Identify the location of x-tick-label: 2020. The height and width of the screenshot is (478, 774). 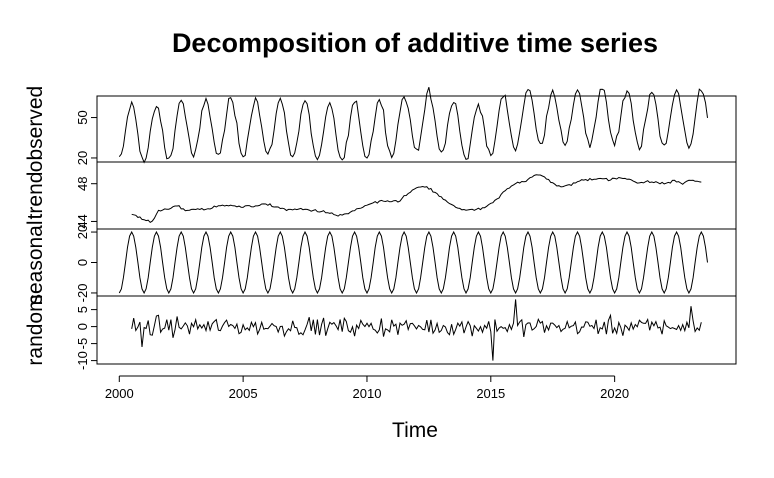
(614, 393).